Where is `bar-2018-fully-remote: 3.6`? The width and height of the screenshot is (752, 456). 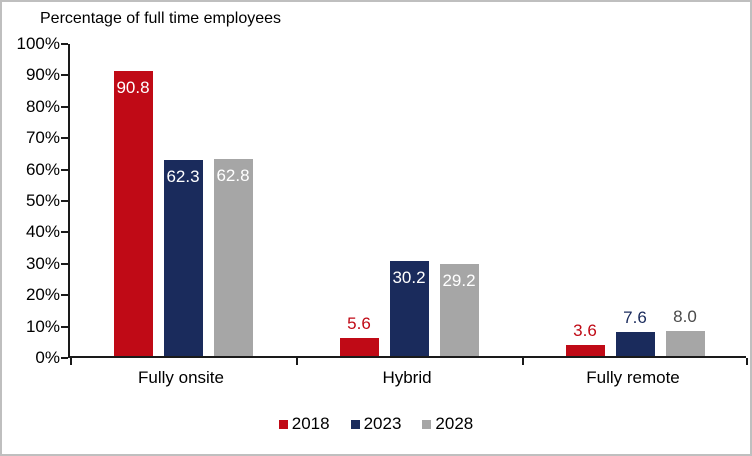 bar-2018-fully-remote: 3.6 is located at coordinates (585, 338).